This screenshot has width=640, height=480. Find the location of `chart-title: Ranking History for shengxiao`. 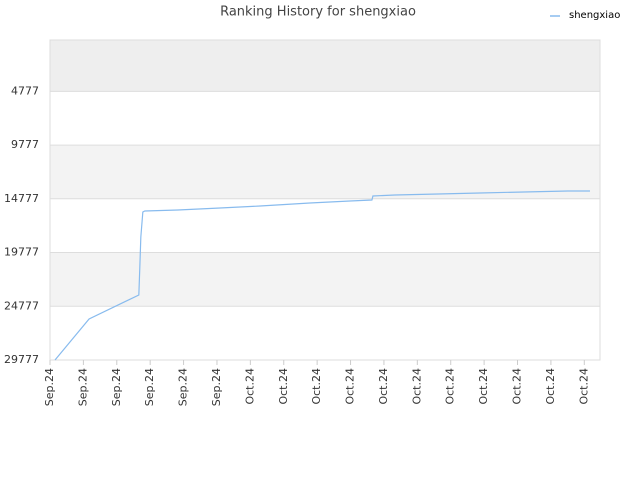

chart-title: Ranking History for shengxiao is located at coordinates (318, 12).